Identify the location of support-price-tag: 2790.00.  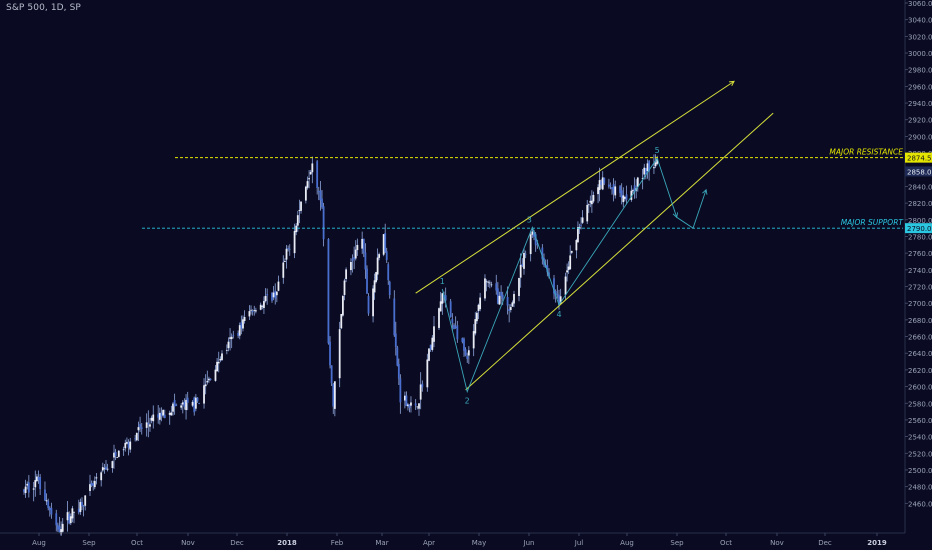
(918, 228).